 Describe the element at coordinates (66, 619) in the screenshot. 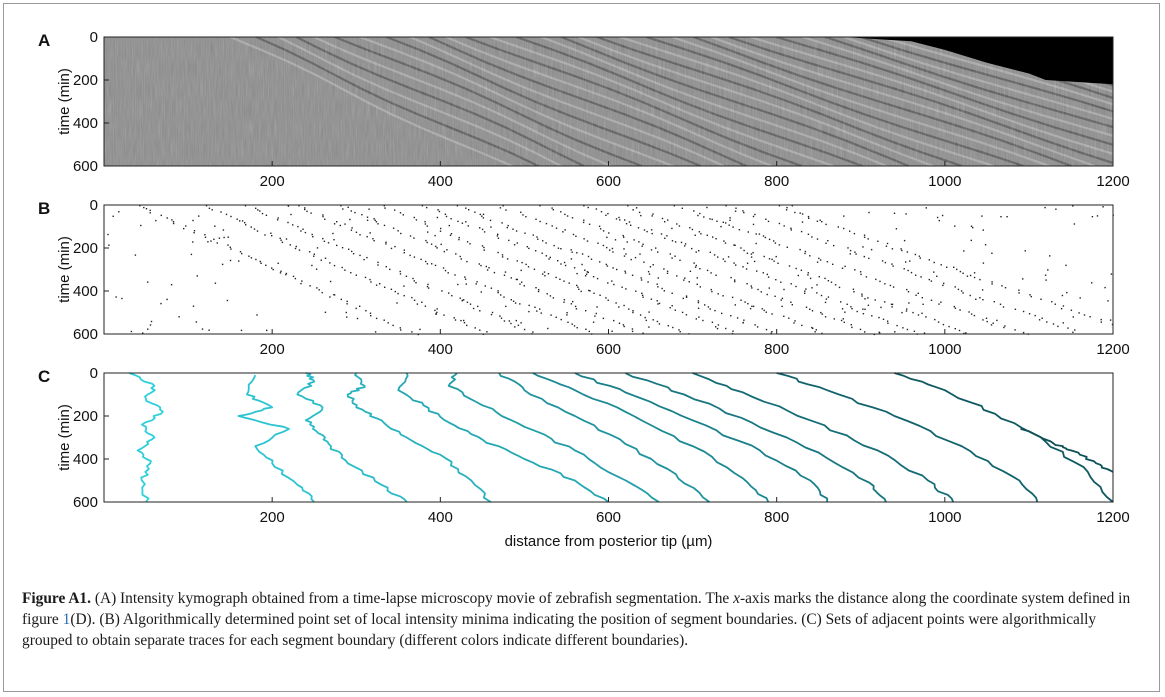

I see `figure-reference-link: 1` at that location.